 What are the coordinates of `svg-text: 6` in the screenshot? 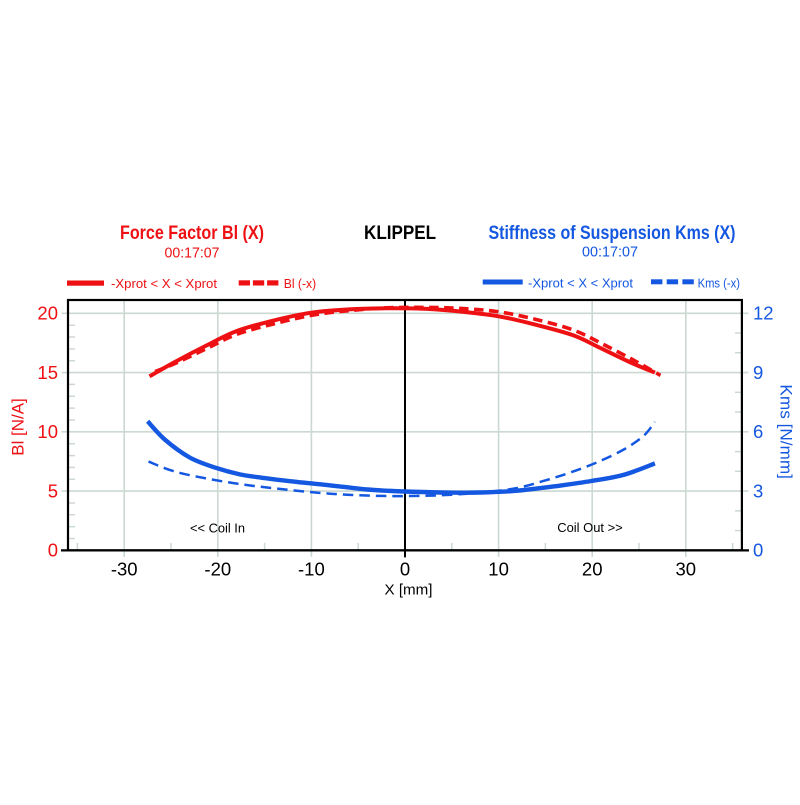 It's located at (758, 431).